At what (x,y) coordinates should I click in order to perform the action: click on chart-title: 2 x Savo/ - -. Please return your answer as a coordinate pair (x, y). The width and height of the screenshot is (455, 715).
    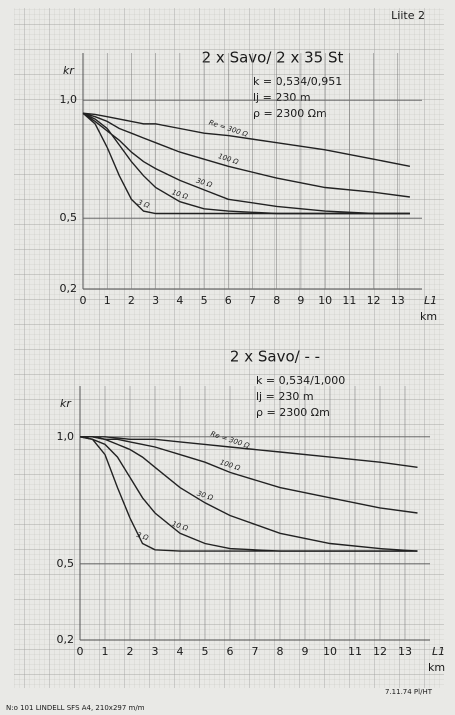
    Looking at the image, I should click on (275, 357).